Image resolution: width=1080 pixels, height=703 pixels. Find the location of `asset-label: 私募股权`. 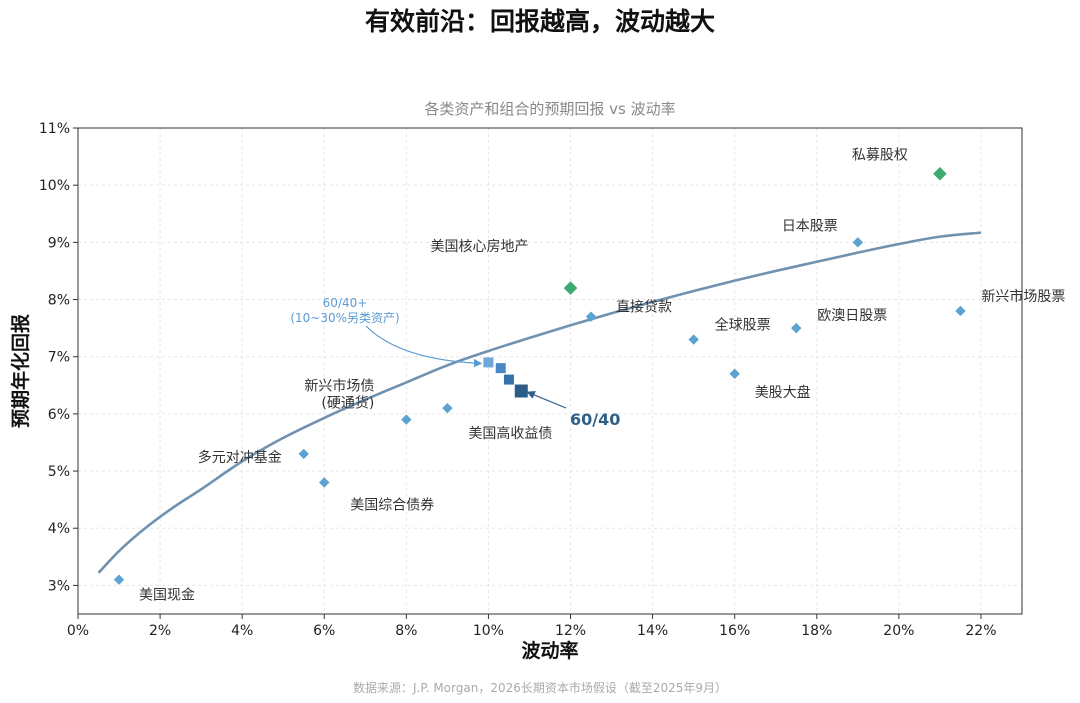

asset-label: 私募股权 is located at coordinates (880, 156).